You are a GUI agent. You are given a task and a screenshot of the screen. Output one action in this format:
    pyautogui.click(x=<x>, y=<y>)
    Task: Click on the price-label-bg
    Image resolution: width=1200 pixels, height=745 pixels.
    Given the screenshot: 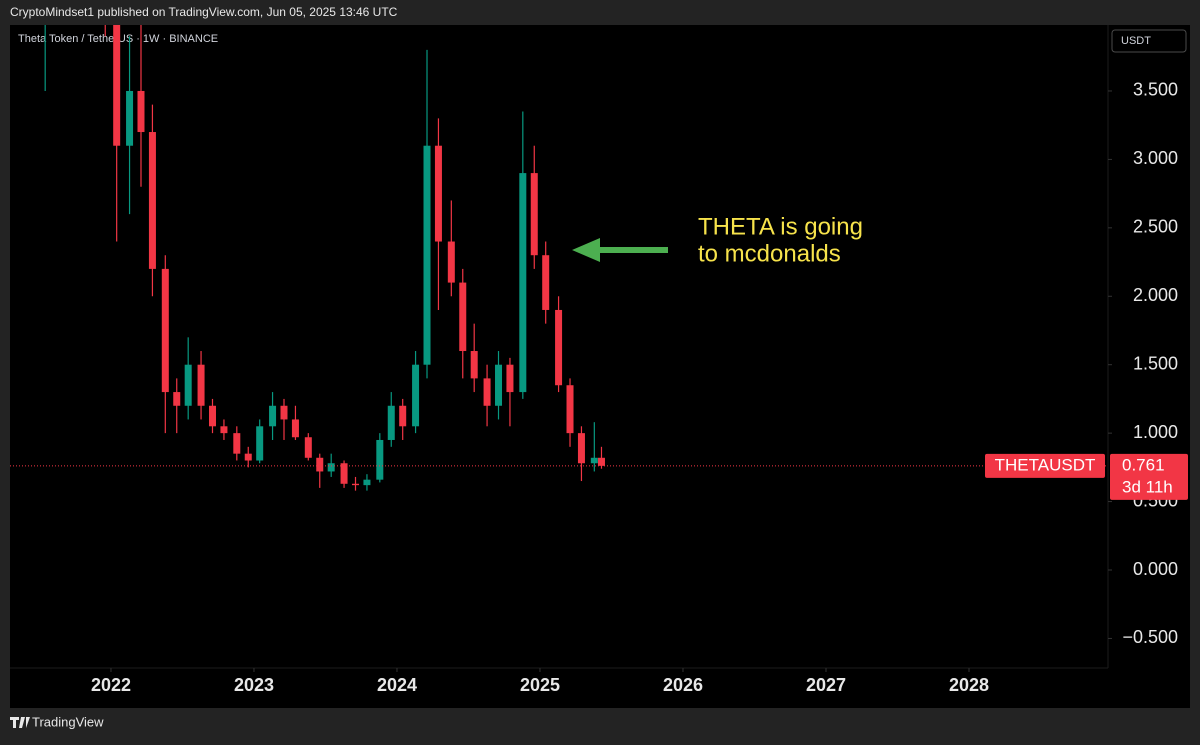 What is the action you would take?
    pyautogui.click(x=1149, y=476)
    